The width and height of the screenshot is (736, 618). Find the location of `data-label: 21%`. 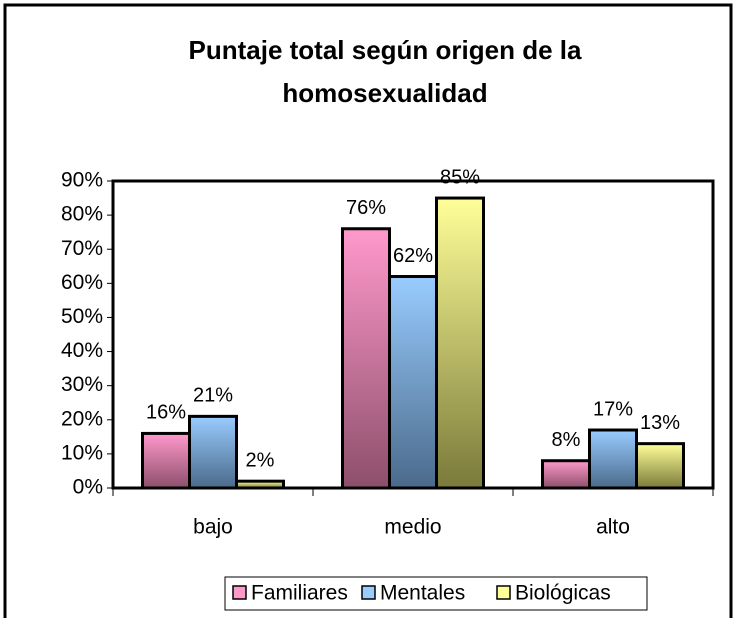

data-label: 21% is located at coordinates (213, 396).